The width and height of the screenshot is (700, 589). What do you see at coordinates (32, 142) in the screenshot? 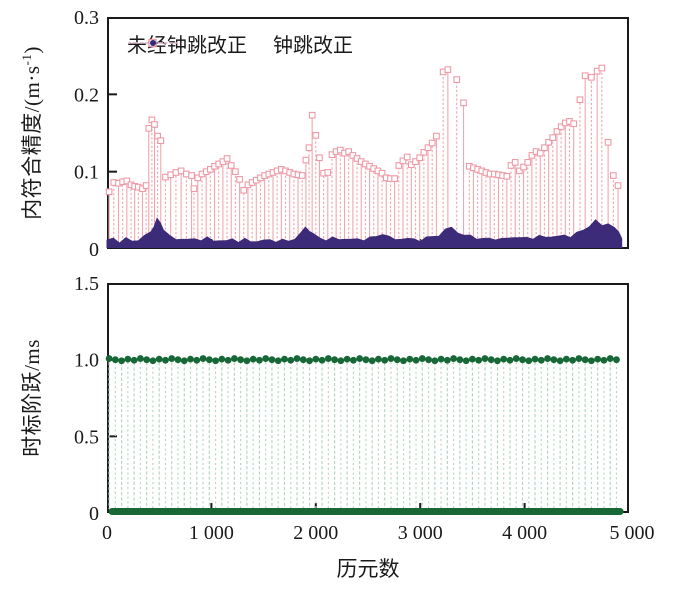
I see `top-y-axis-label-text: 内符合精度/(m·s` at bounding box center [32, 142].